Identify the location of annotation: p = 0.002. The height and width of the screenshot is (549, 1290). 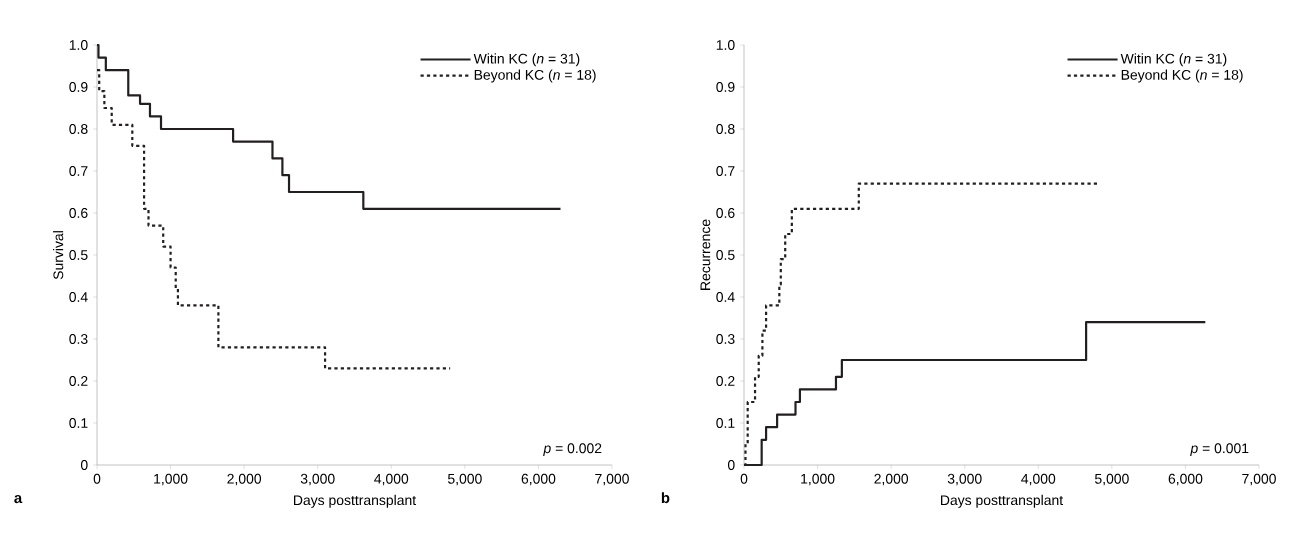
(572, 449).